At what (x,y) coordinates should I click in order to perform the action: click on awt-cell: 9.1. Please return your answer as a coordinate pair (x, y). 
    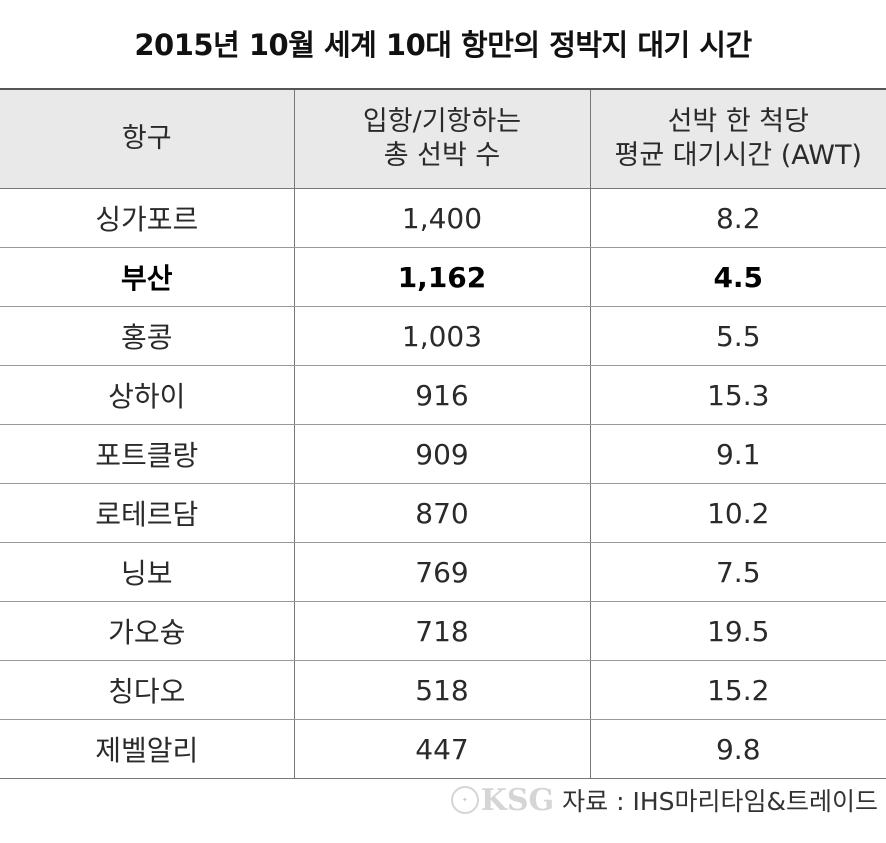
    Looking at the image, I should click on (737, 454).